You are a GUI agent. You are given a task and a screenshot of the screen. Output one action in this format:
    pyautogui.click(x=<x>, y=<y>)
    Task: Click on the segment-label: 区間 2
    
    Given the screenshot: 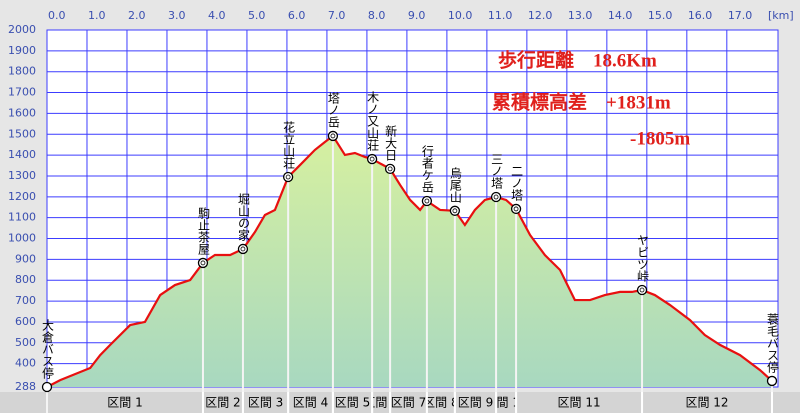 What is the action you would take?
    pyautogui.click(x=222, y=403)
    